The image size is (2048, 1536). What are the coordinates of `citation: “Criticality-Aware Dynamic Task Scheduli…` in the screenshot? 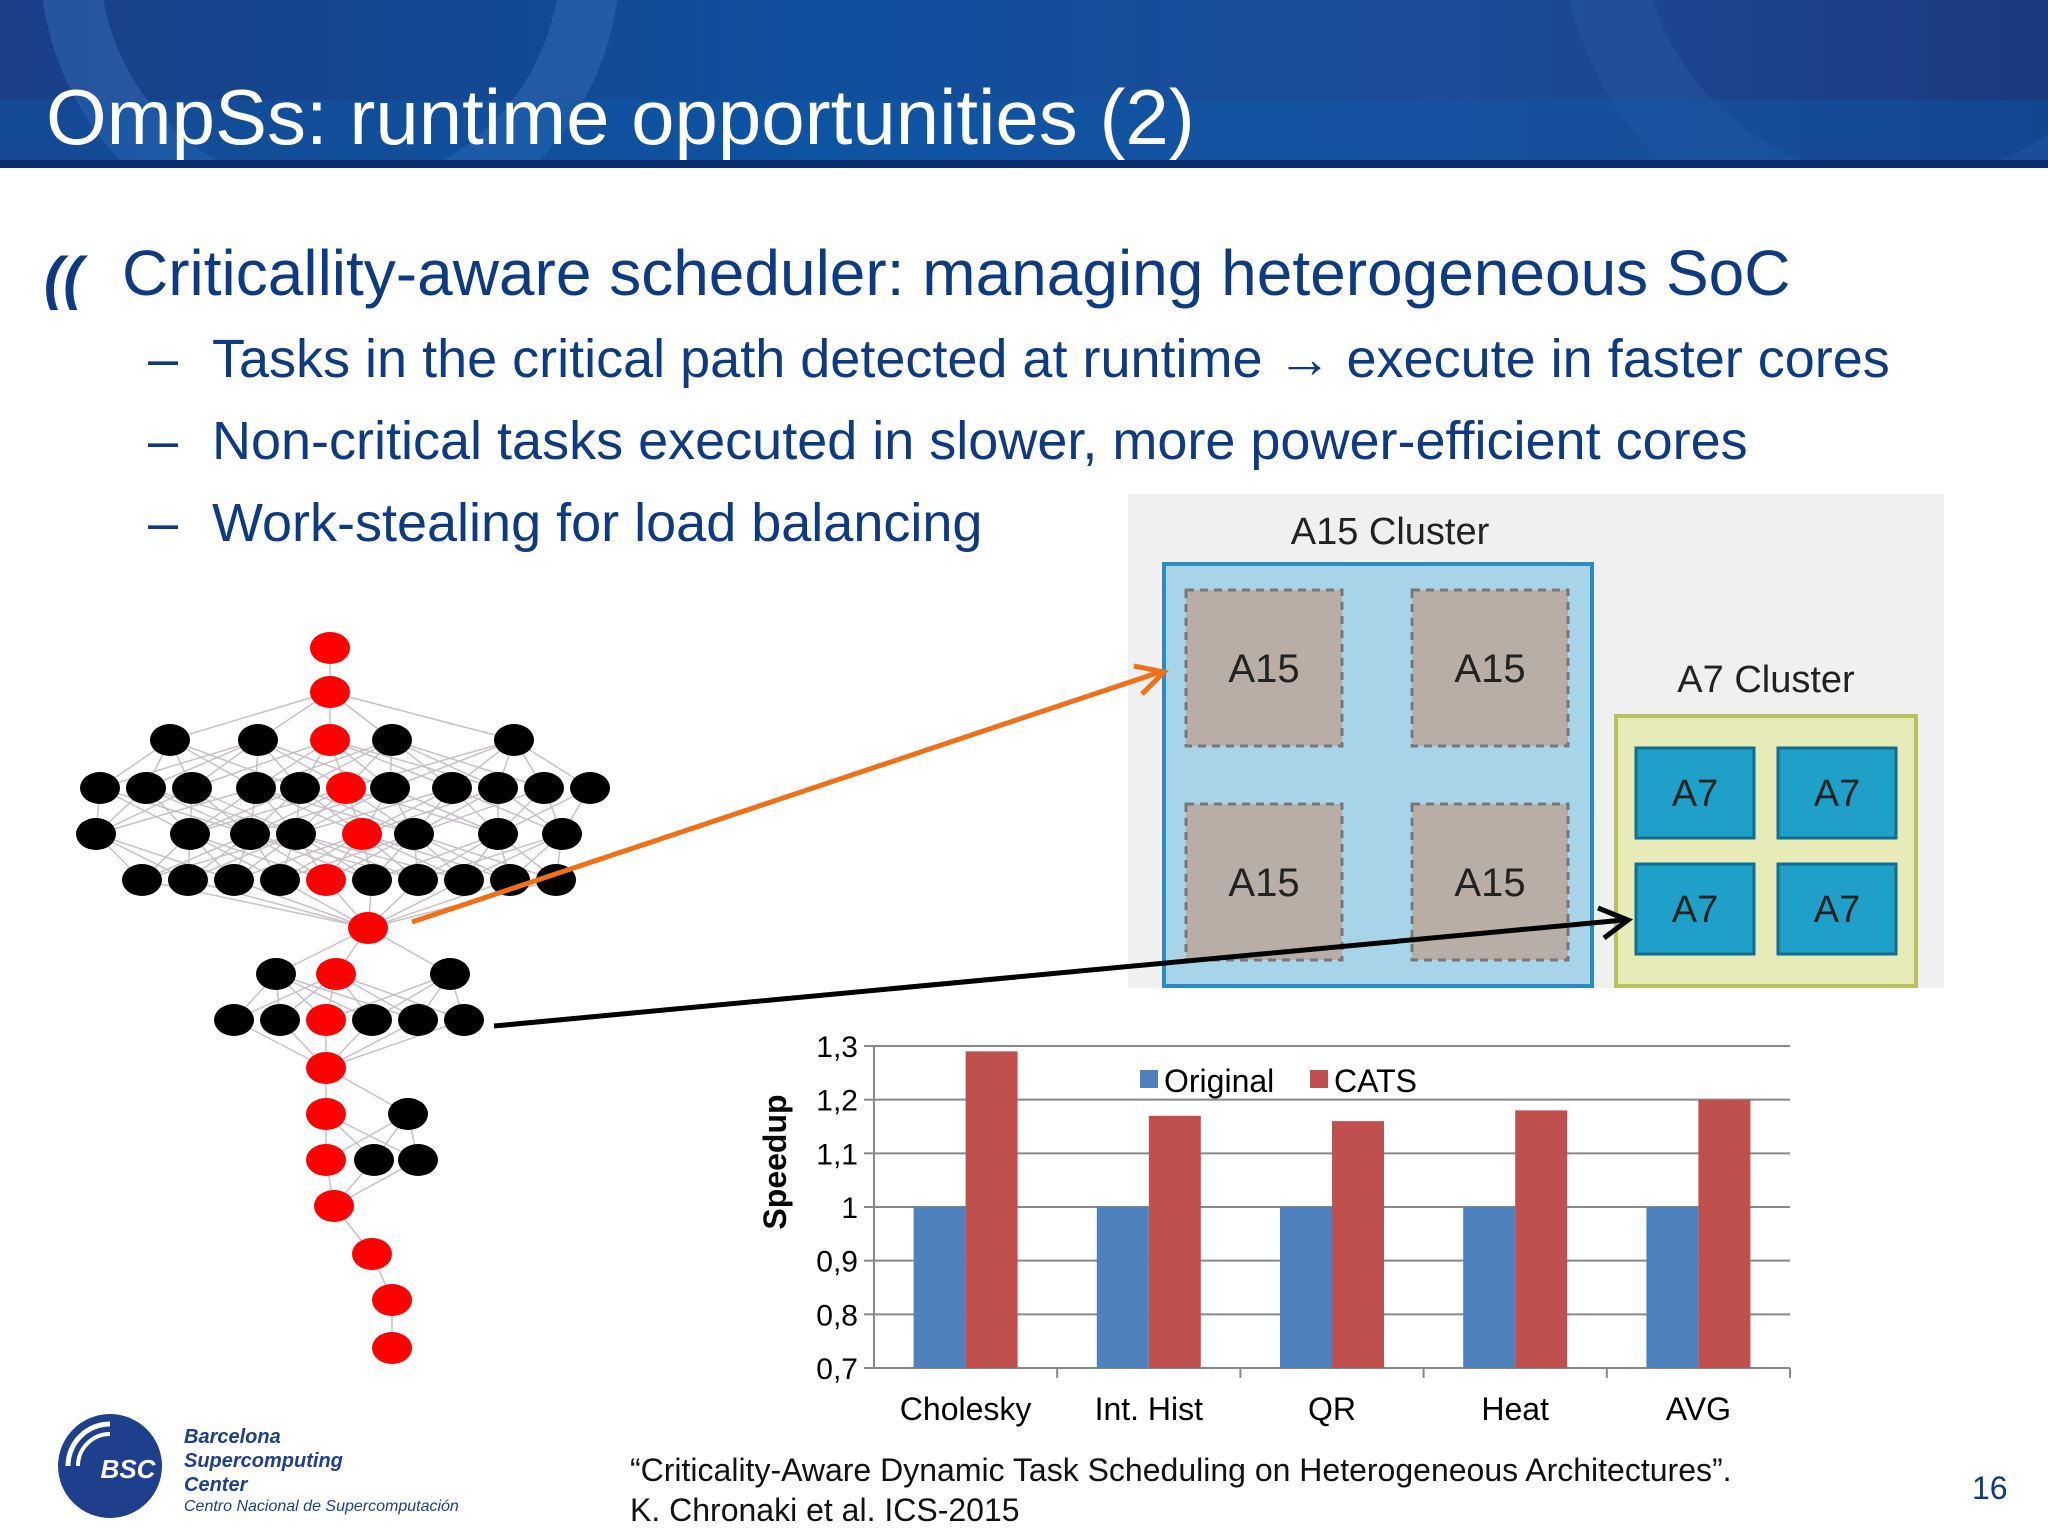 It's located at (1181, 1490).